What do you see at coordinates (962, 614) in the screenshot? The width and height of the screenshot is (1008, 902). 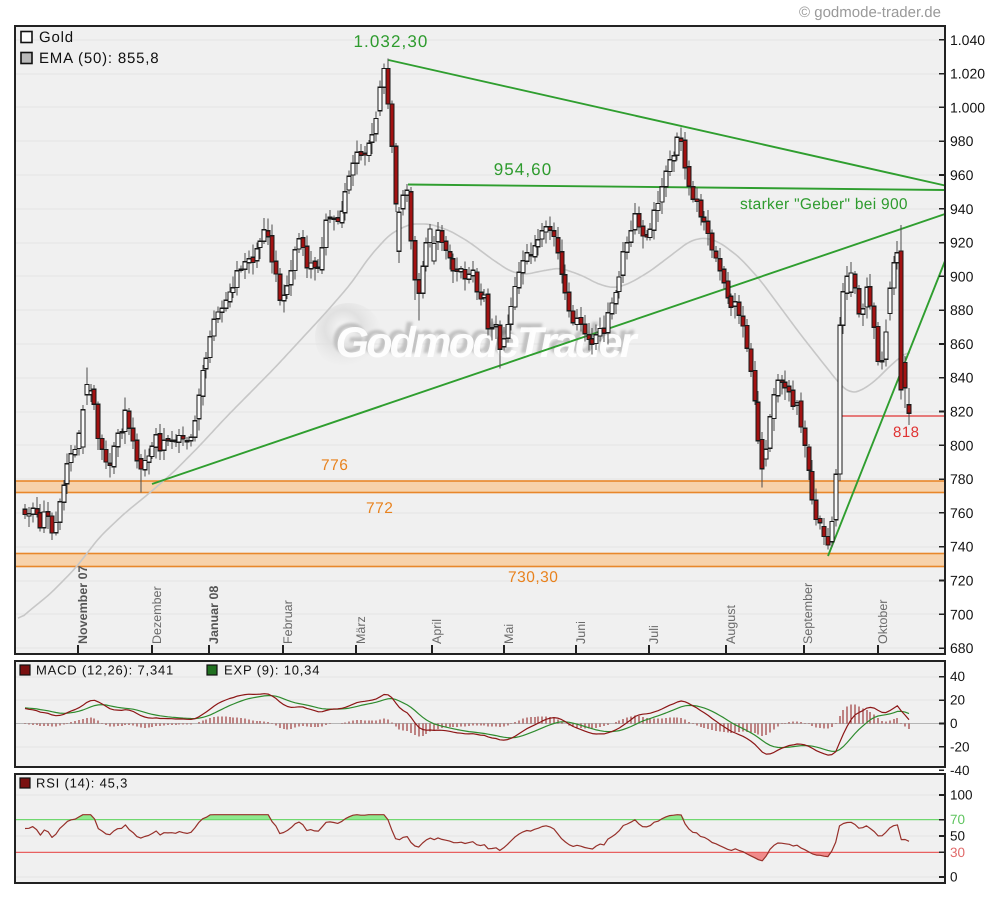 I see `svg-text: 700` at bounding box center [962, 614].